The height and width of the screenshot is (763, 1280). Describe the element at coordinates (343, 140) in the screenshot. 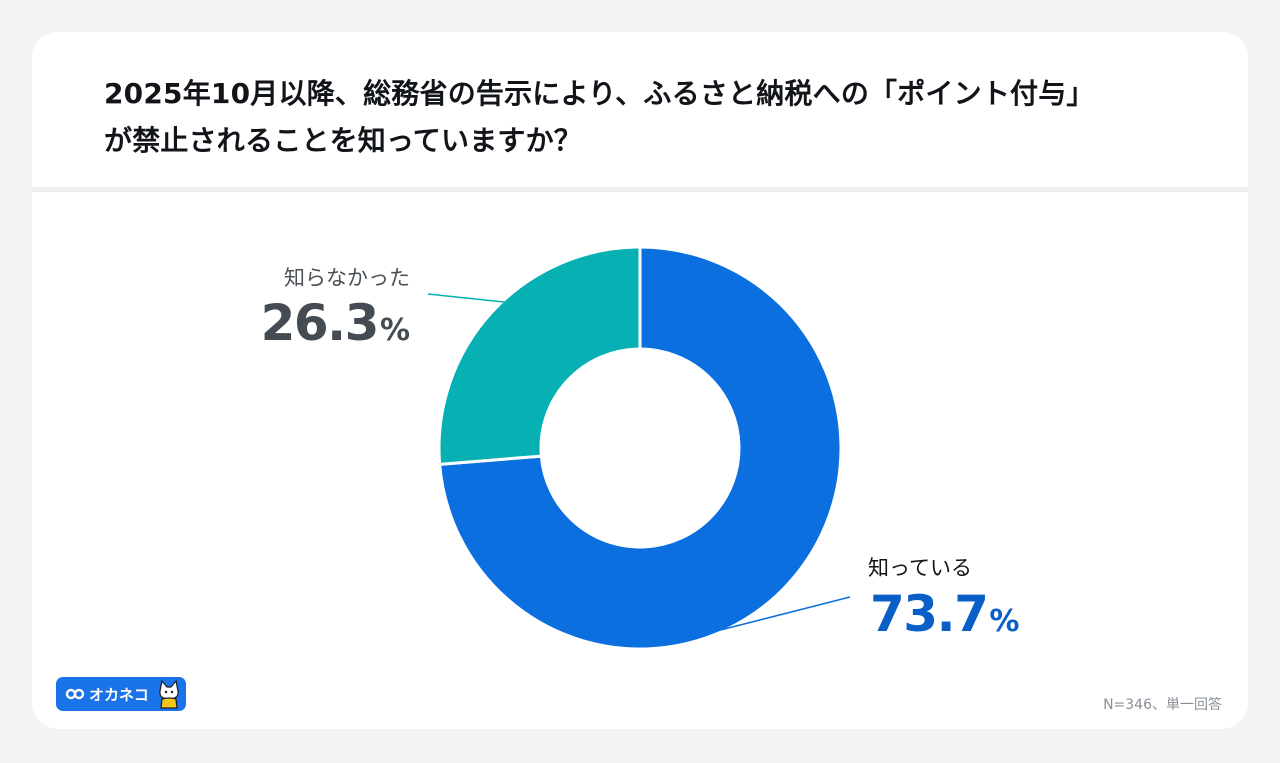

I see `chart-title-line-2: が禁止されることを知っていますか？` at that location.